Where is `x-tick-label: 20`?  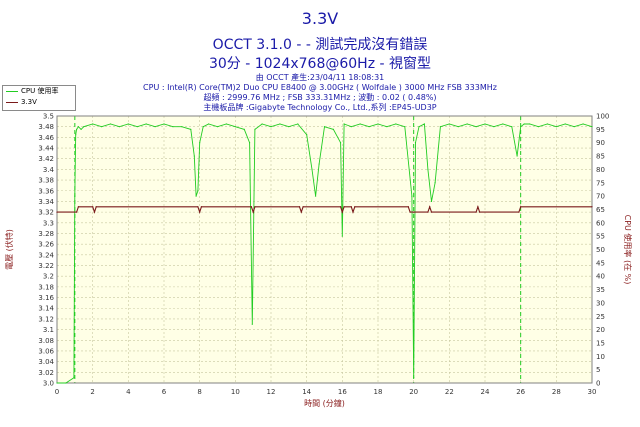 x-tick-label: 20 is located at coordinates (413, 392).